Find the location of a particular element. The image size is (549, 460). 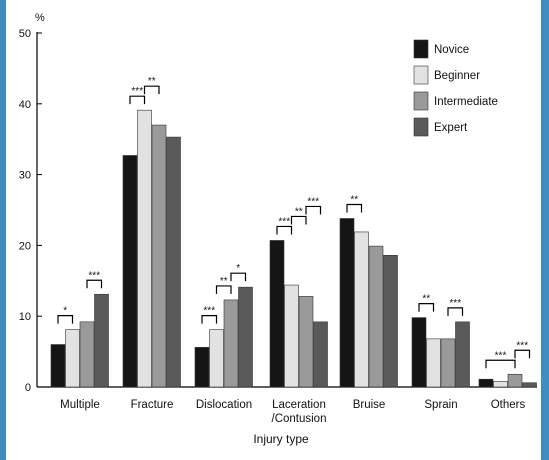

x-tick-label-line: Multiple is located at coordinates (80, 405).